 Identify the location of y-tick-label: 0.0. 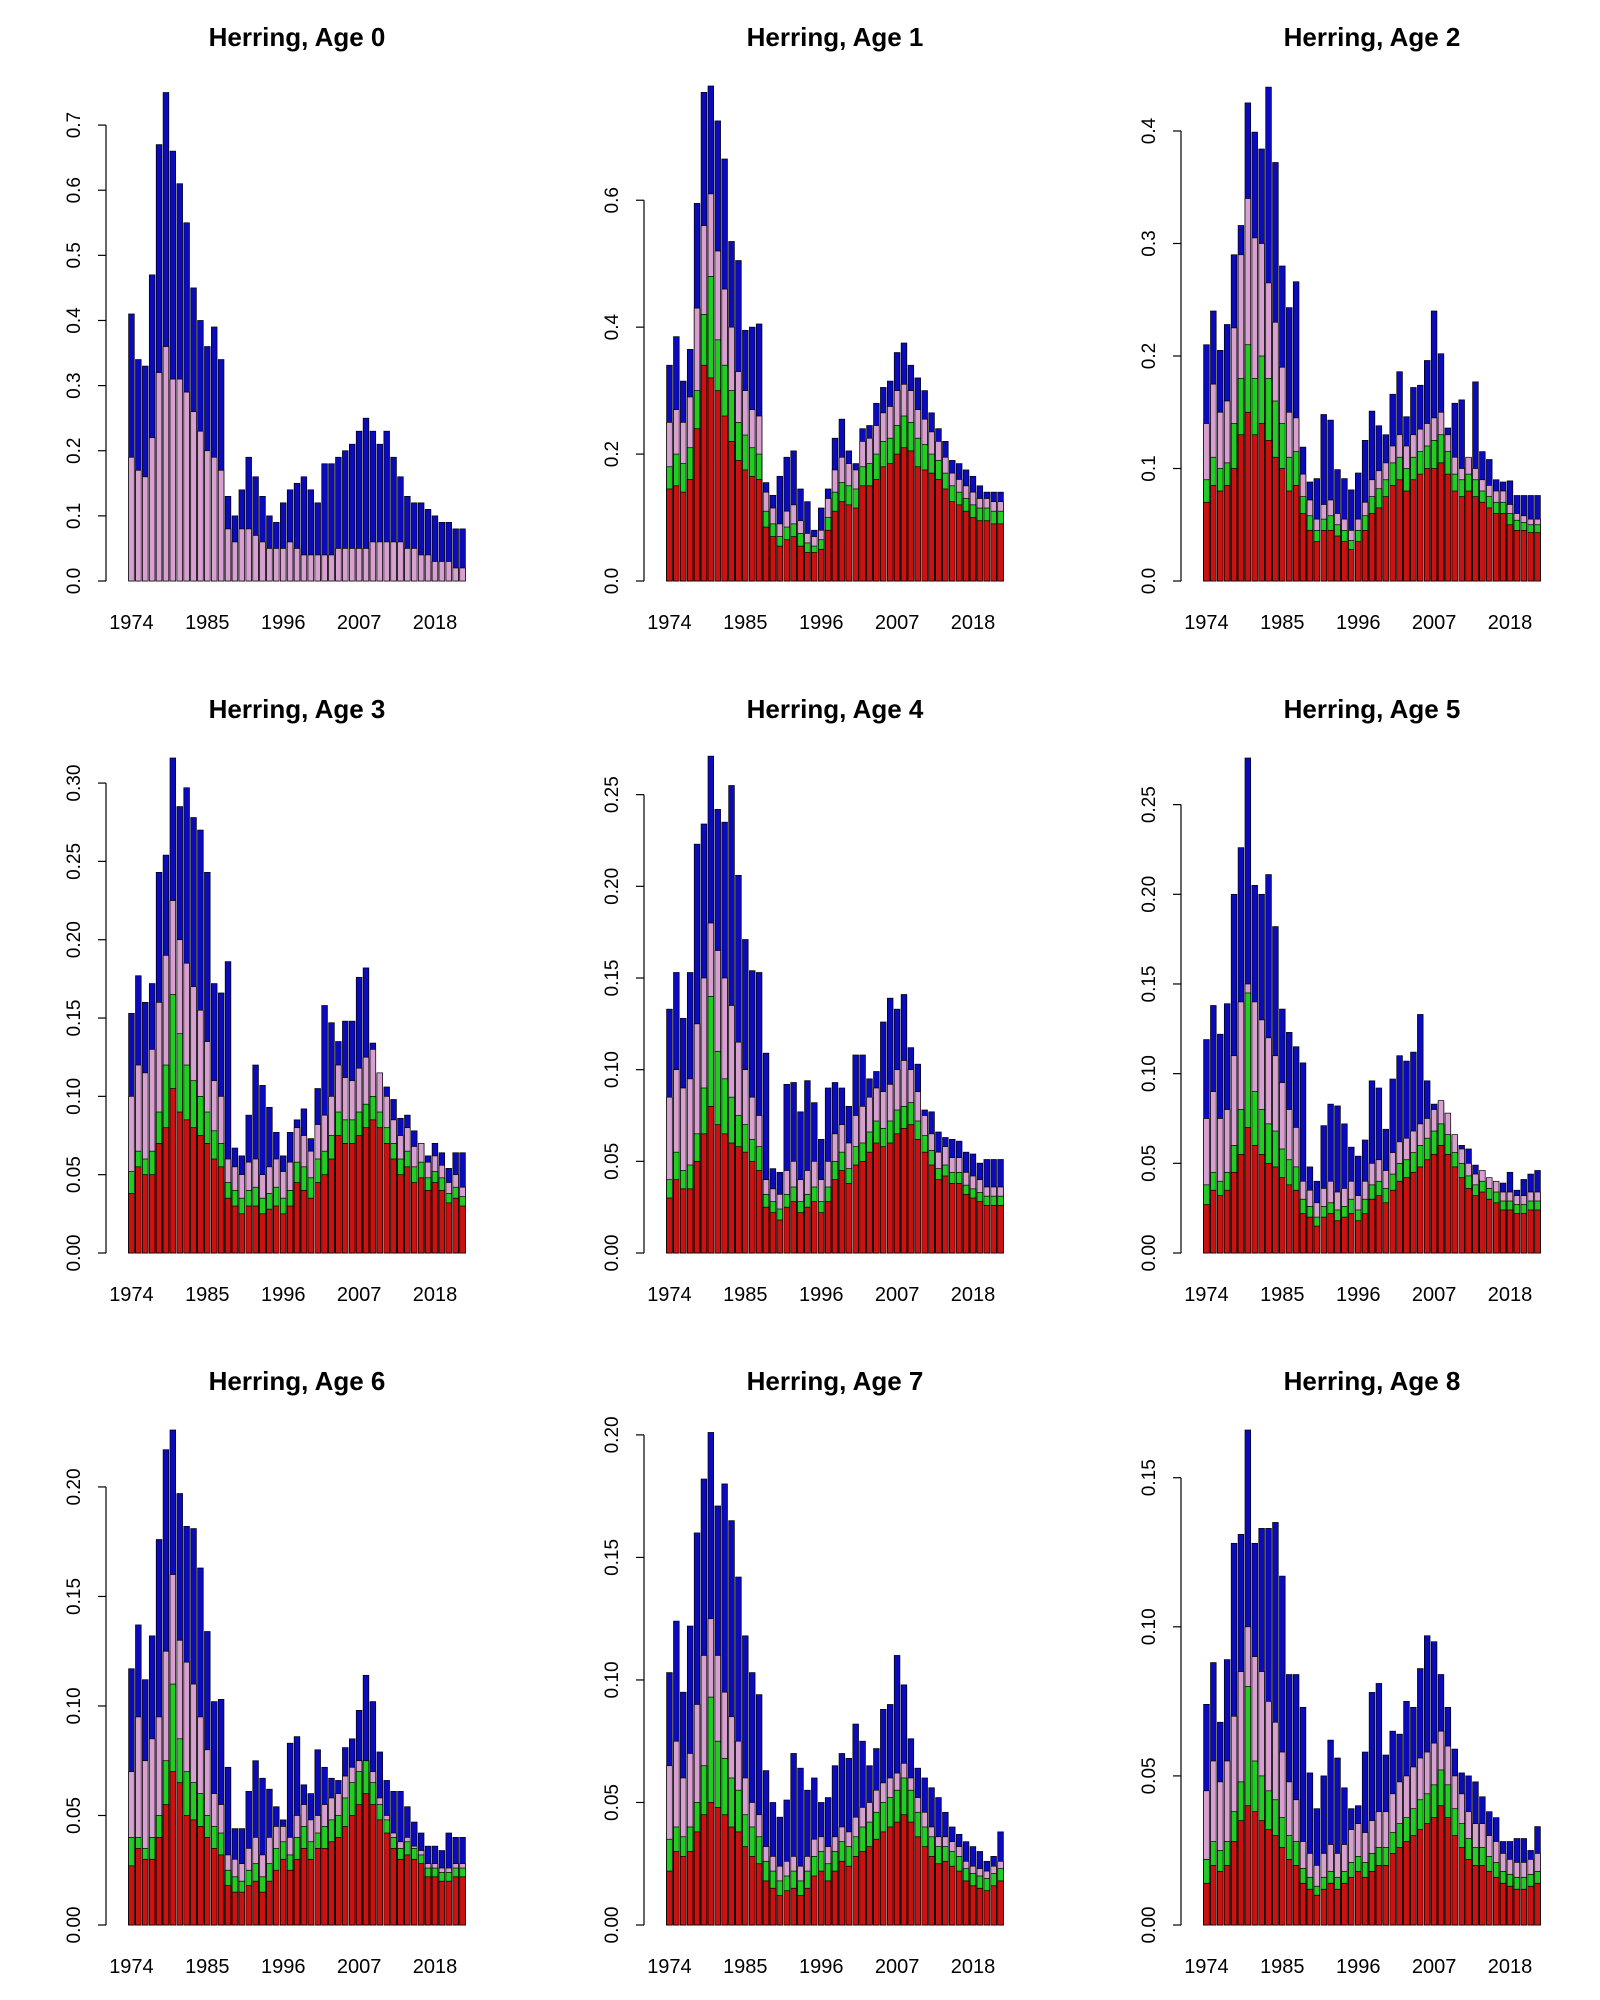
(1149, 581).